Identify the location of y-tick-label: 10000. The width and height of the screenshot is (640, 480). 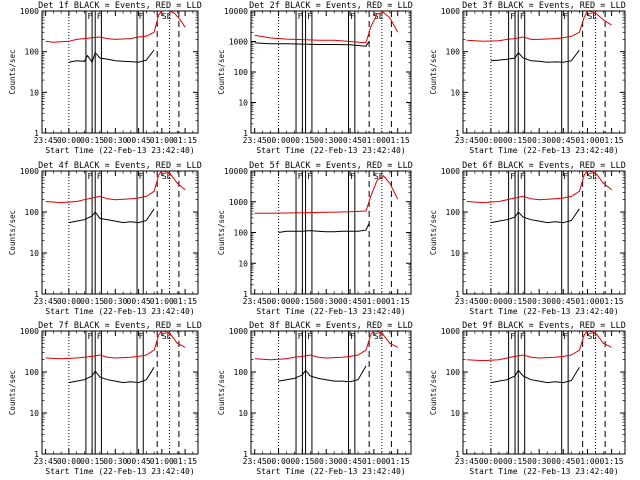
(236, 171).